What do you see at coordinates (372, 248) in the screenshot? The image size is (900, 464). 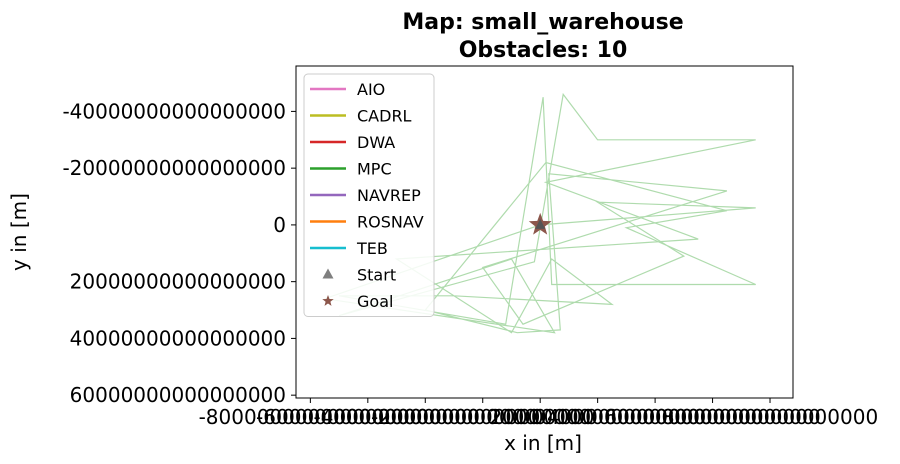 I see `legend-label-teb: TEB` at bounding box center [372, 248].